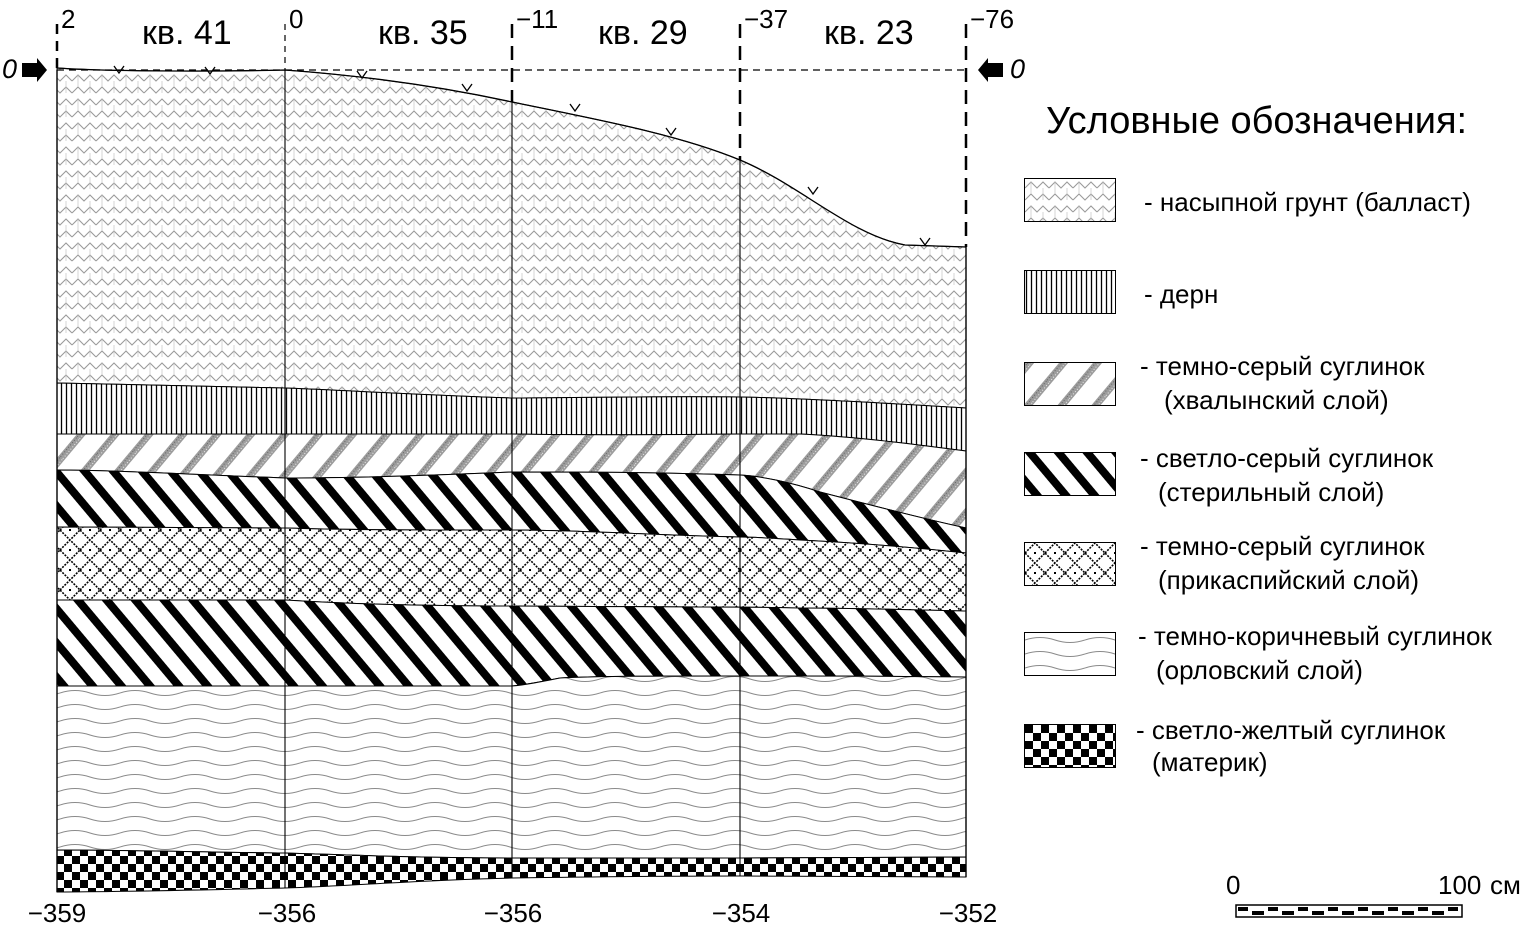  I want to click on caspian-swatch, so click(1070, 564).